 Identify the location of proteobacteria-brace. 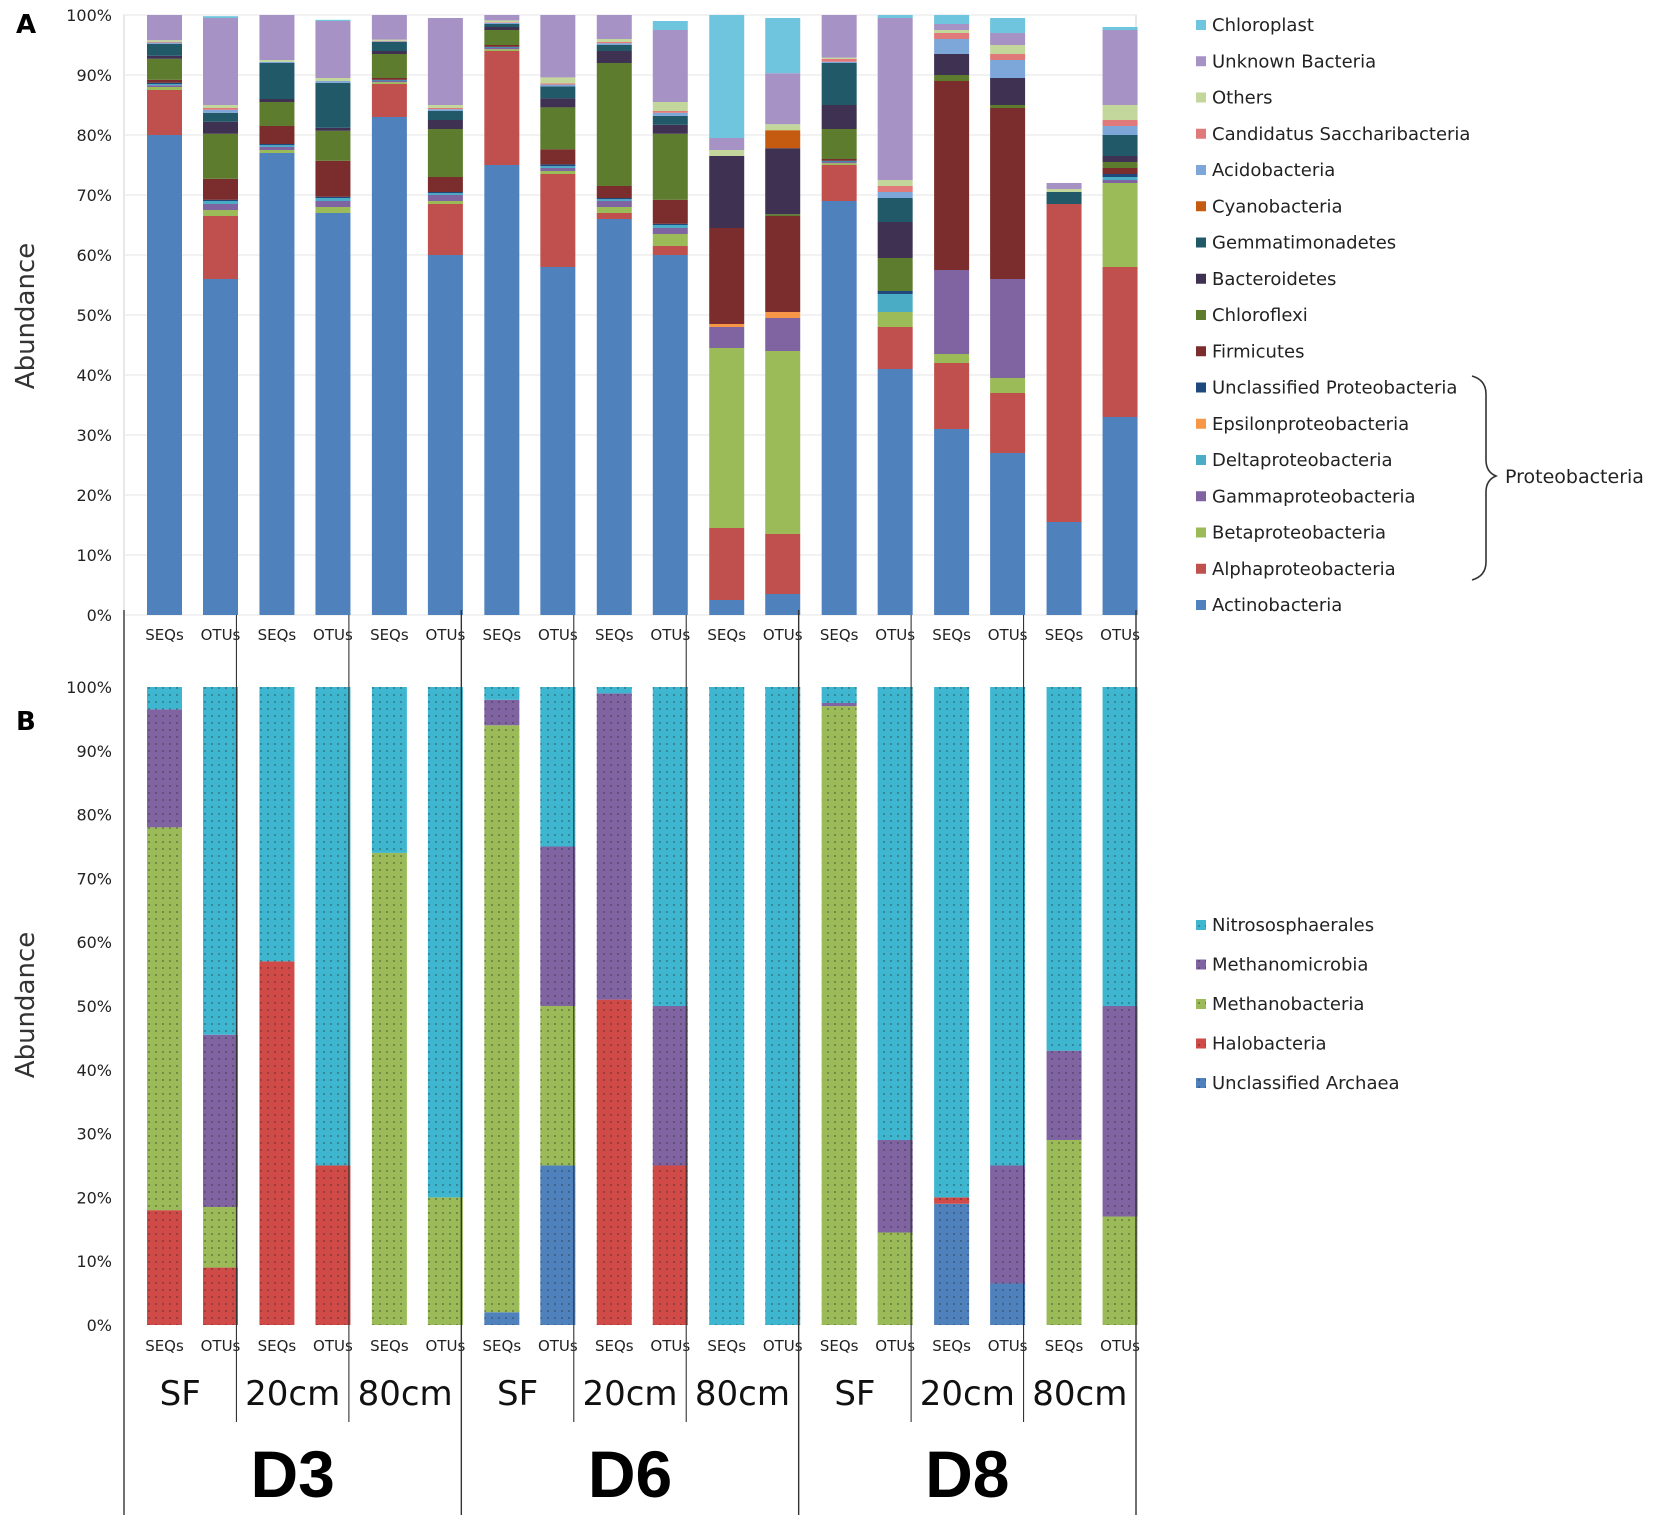
(1485, 478).